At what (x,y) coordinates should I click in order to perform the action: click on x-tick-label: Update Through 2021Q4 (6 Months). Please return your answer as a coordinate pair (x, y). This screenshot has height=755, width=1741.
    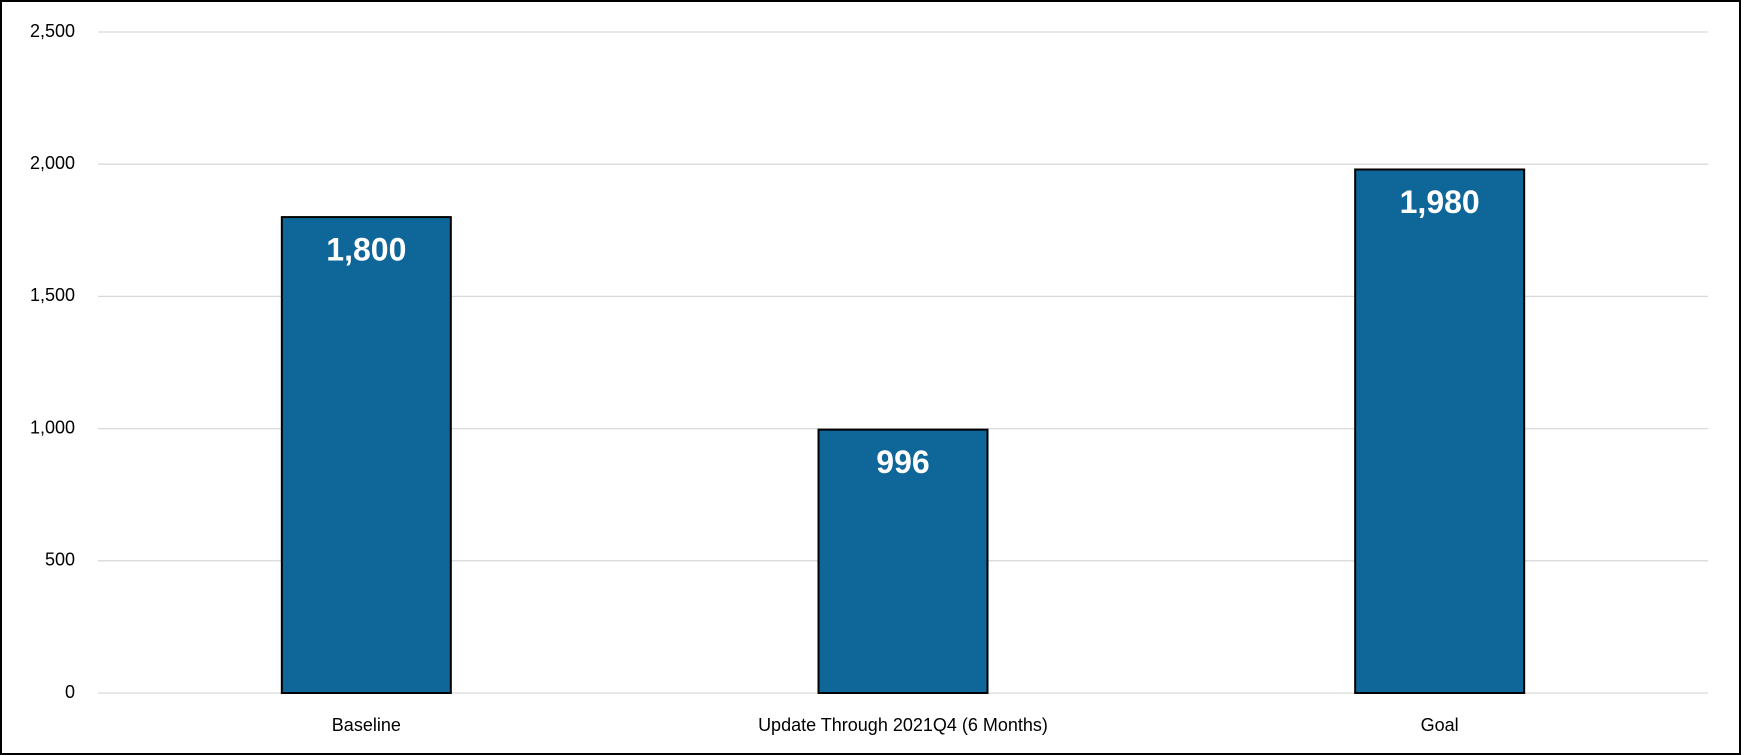
    Looking at the image, I should click on (903, 725).